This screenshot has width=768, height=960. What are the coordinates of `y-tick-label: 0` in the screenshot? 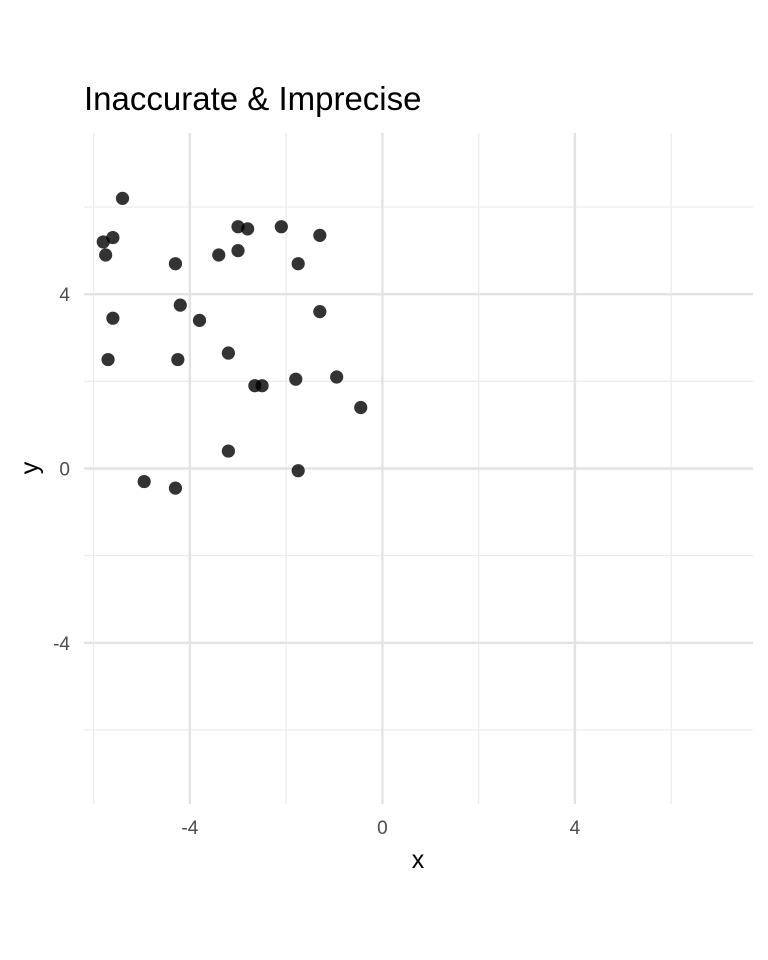 It's located at (64, 470).